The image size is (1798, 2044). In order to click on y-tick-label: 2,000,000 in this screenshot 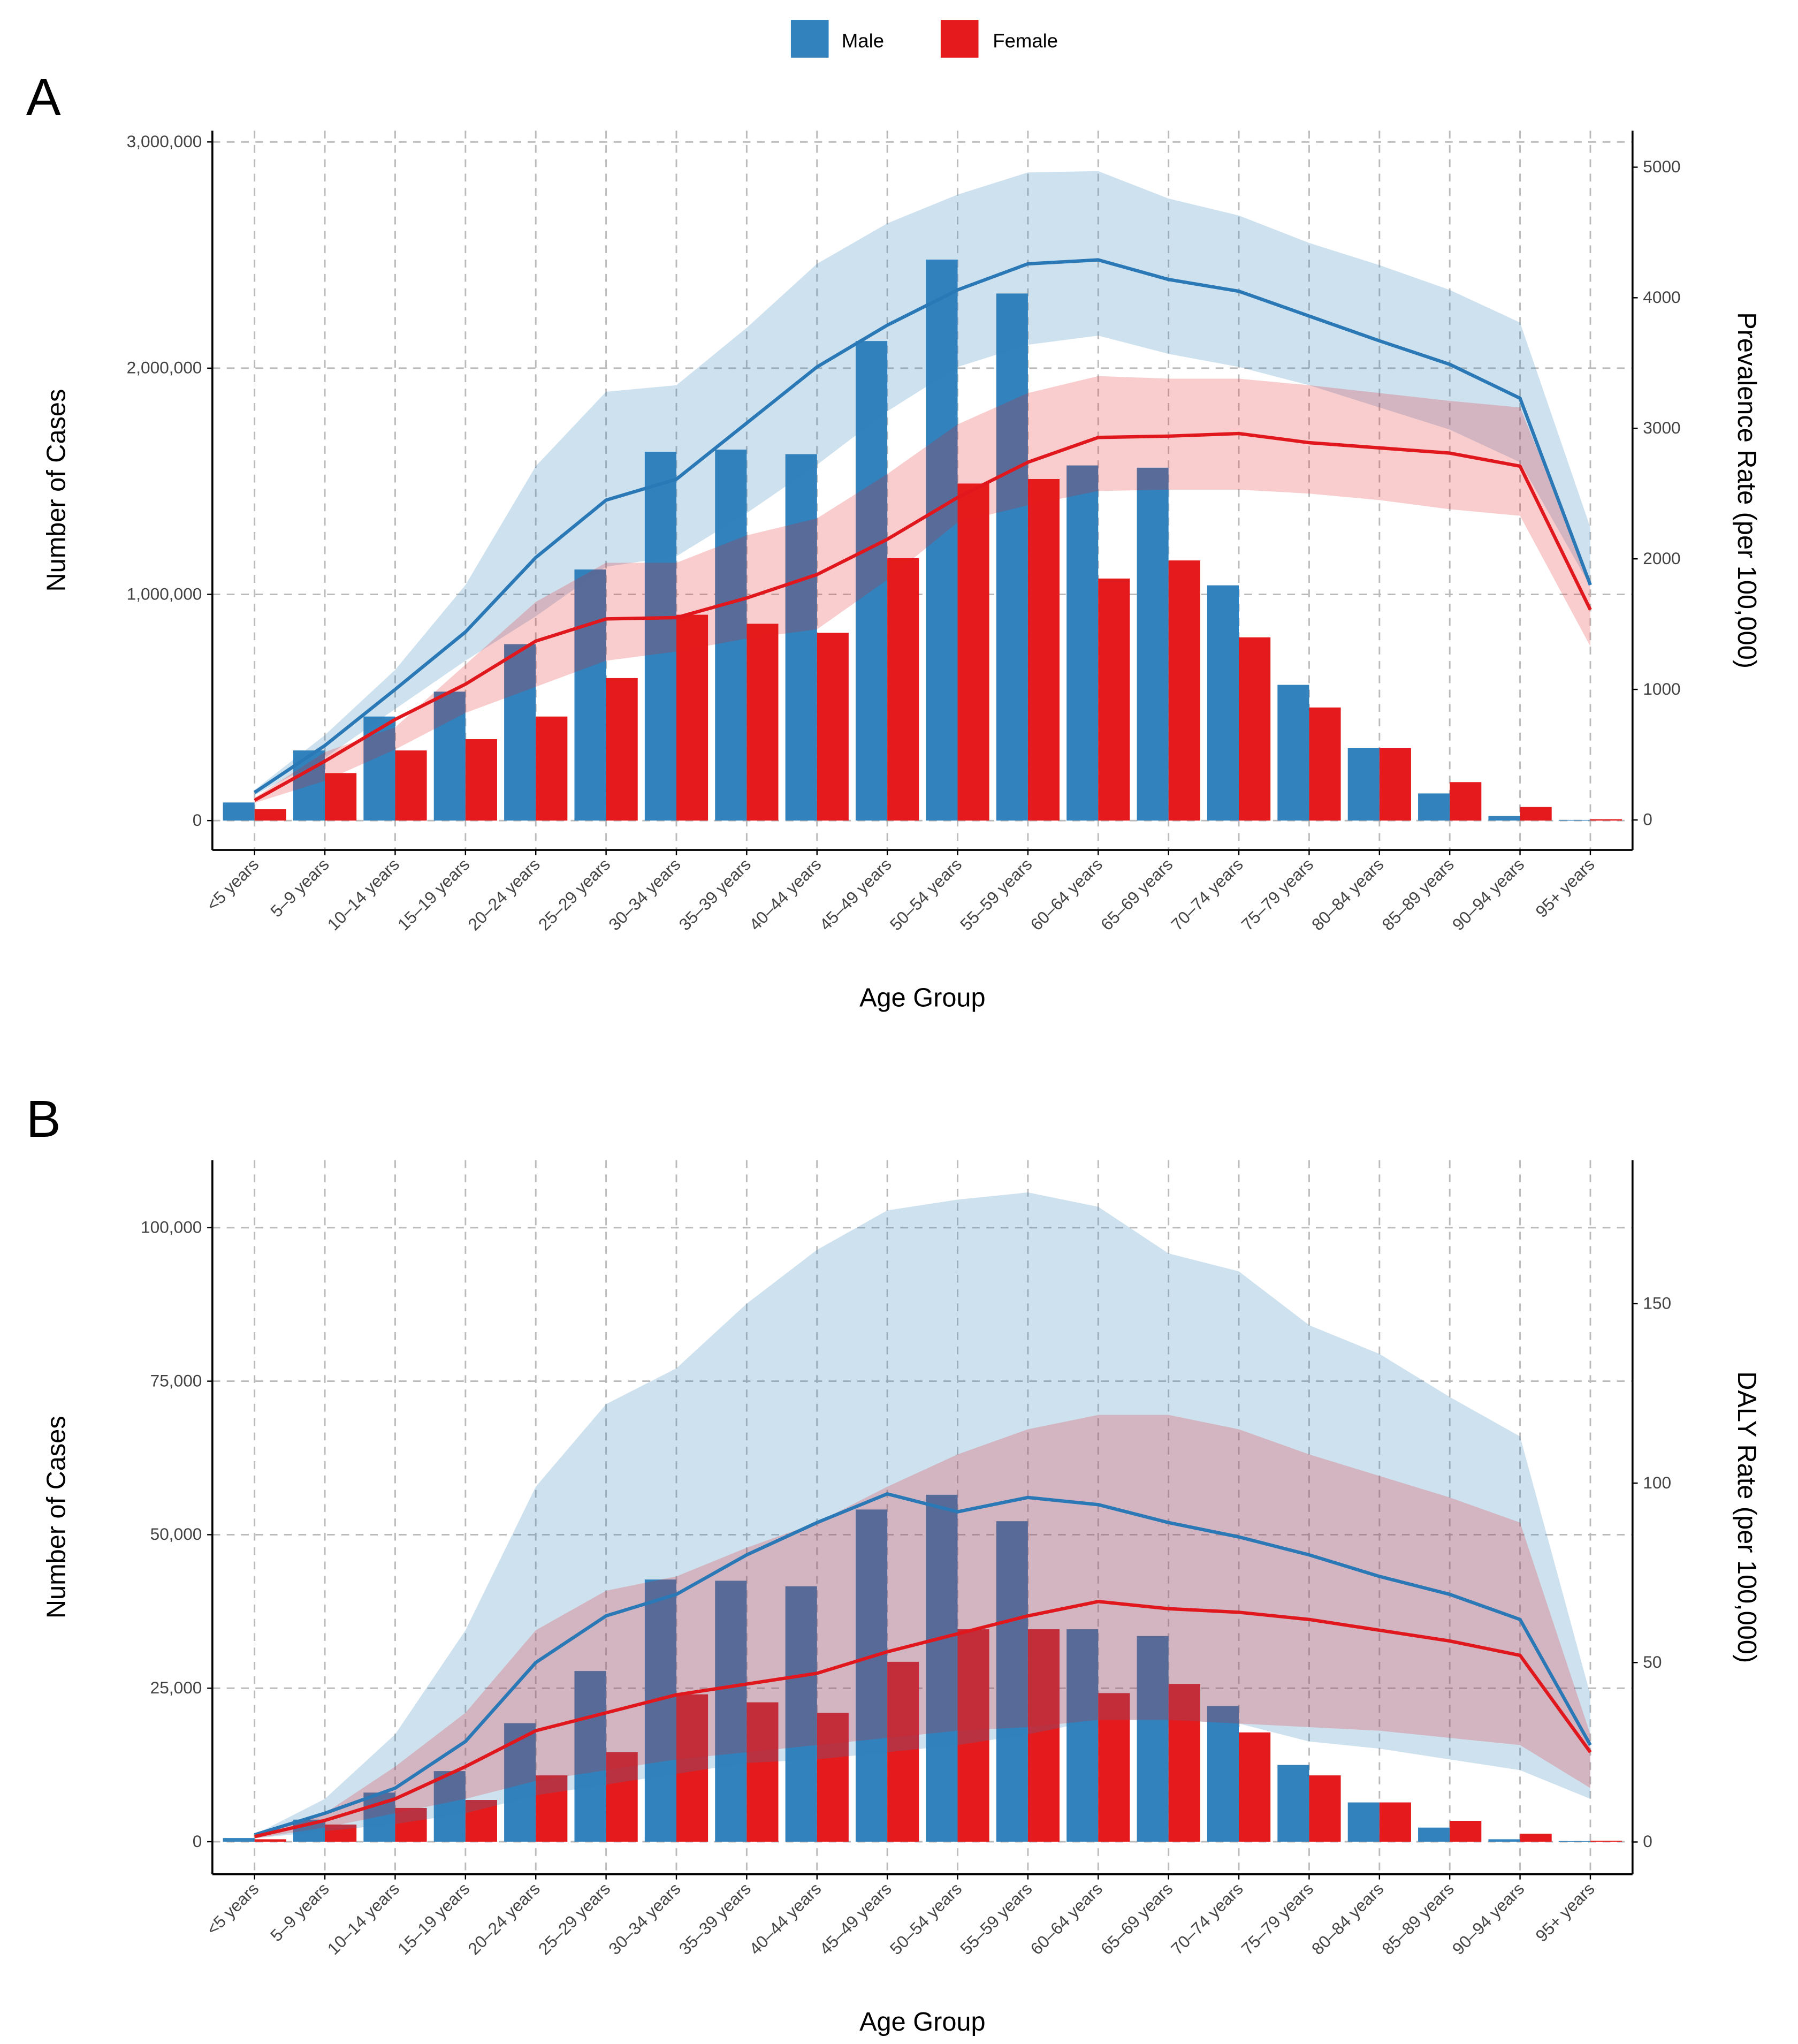, I will do `click(164, 367)`.